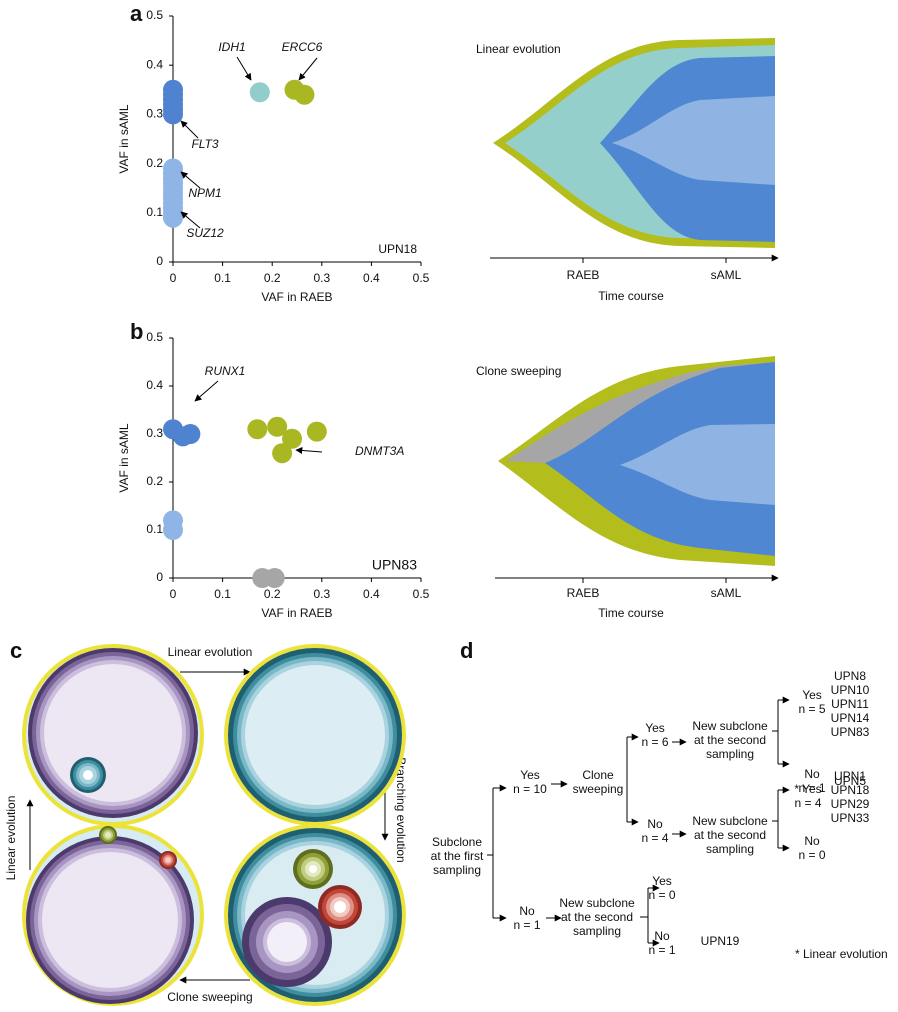 The width and height of the screenshot is (898, 1012). I want to click on tree-node: UPN8, so click(850, 676).